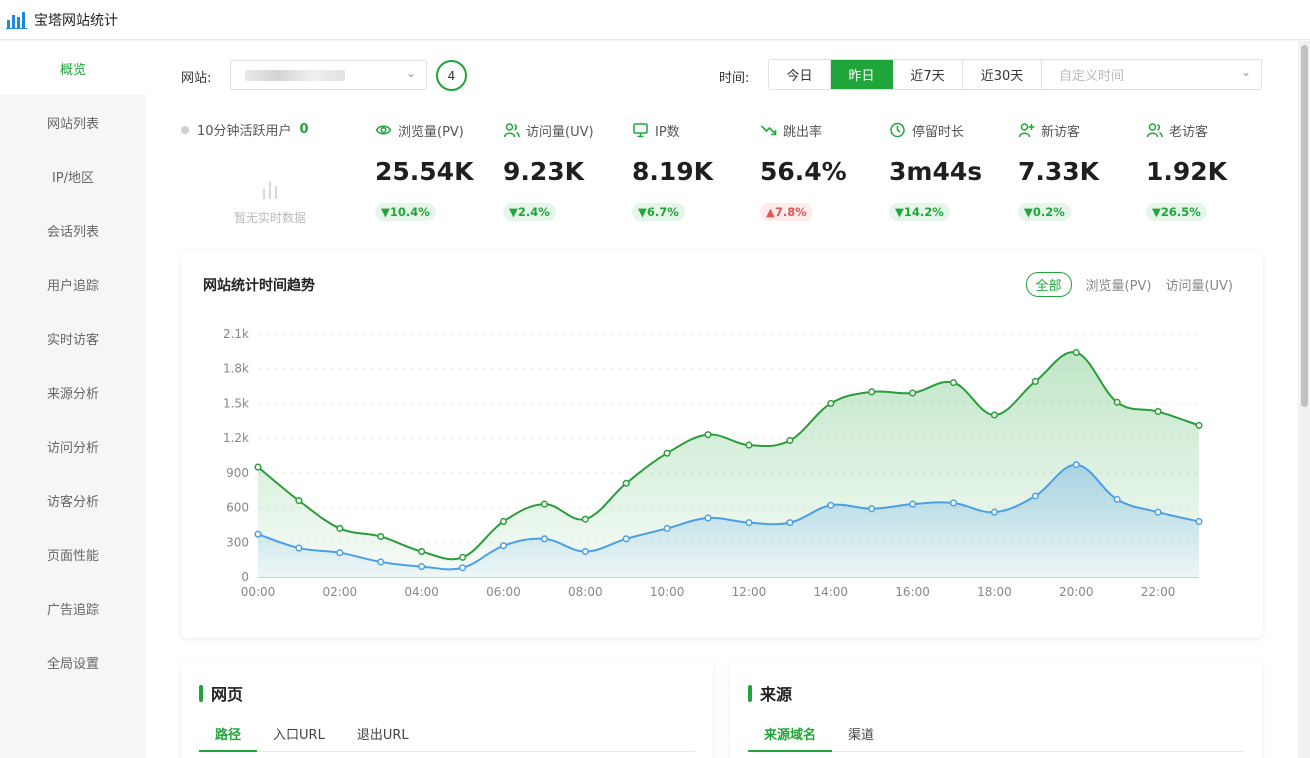  What do you see at coordinates (820, 171) in the screenshot?
I see `metric-card: 跳出率 56.4% ▲7.8%` at bounding box center [820, 171].